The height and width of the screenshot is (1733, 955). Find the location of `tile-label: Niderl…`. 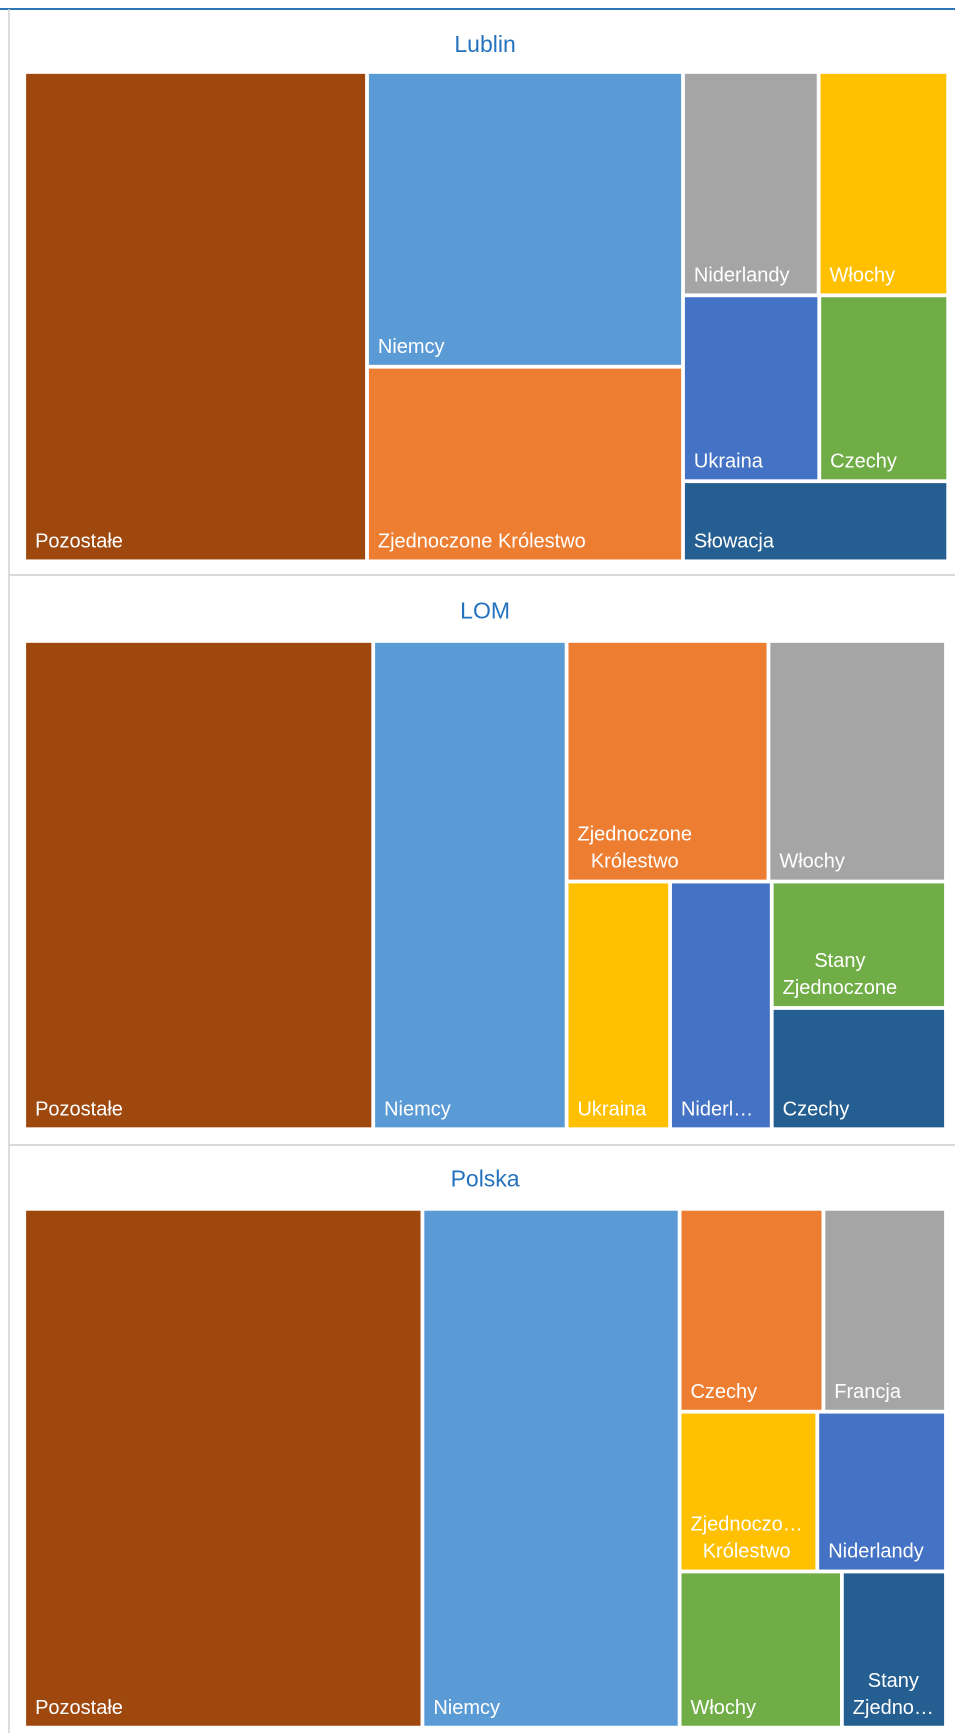

tile-label: Niderl… is located at coordinates (717, 1109).